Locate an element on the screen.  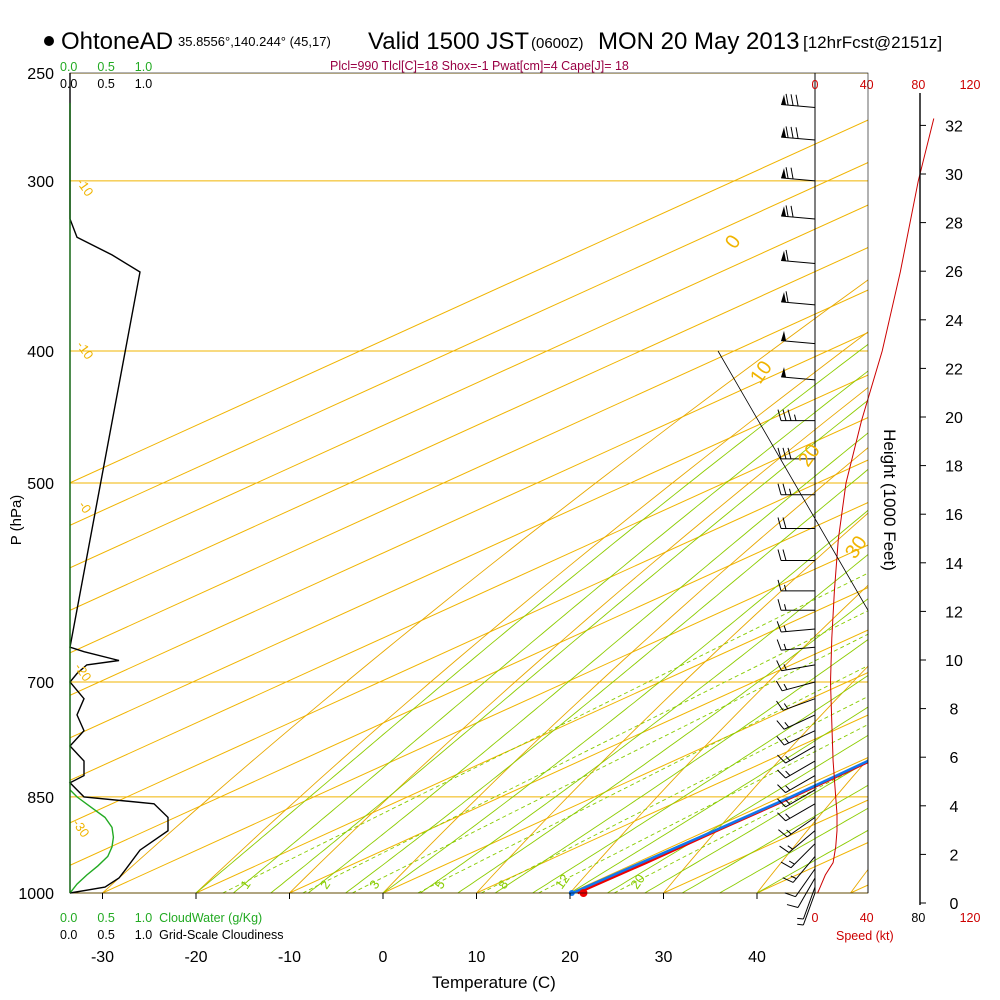
temperature-tick-label: -10 is located at coordinates (289, 957).